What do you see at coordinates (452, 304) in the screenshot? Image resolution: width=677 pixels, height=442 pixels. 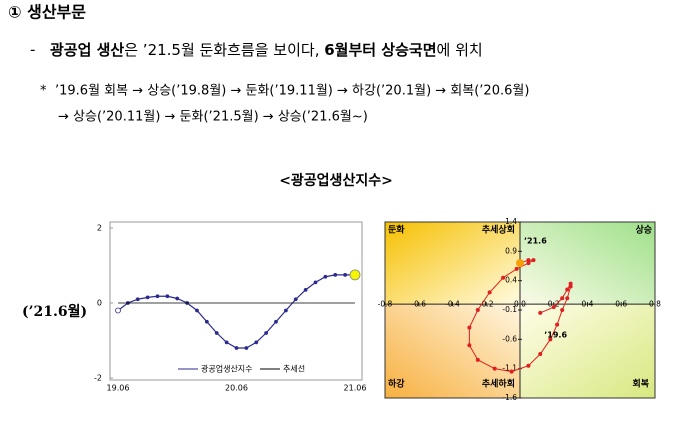 I see `x-tick-label: -0.4` at bounding box center [452, 304].